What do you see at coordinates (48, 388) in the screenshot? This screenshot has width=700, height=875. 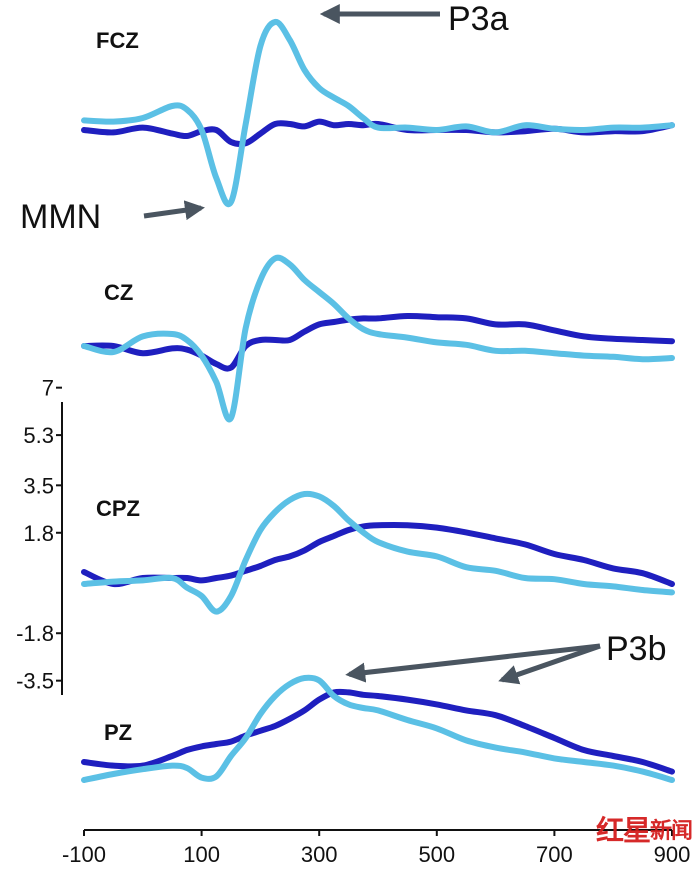 I see `y-tick-label: 7` at bounding box center [48, 388].